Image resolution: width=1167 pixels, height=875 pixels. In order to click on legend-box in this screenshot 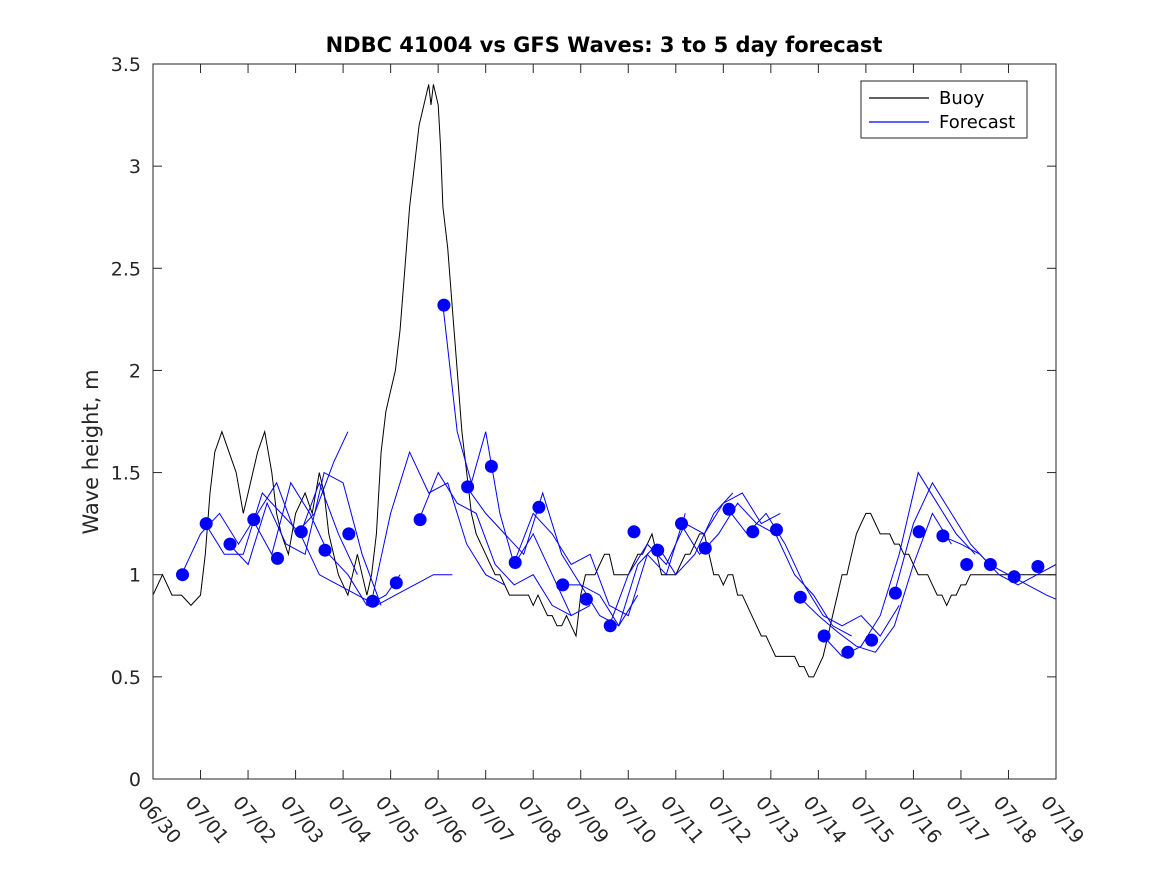, I will do `click(944, 109)`.